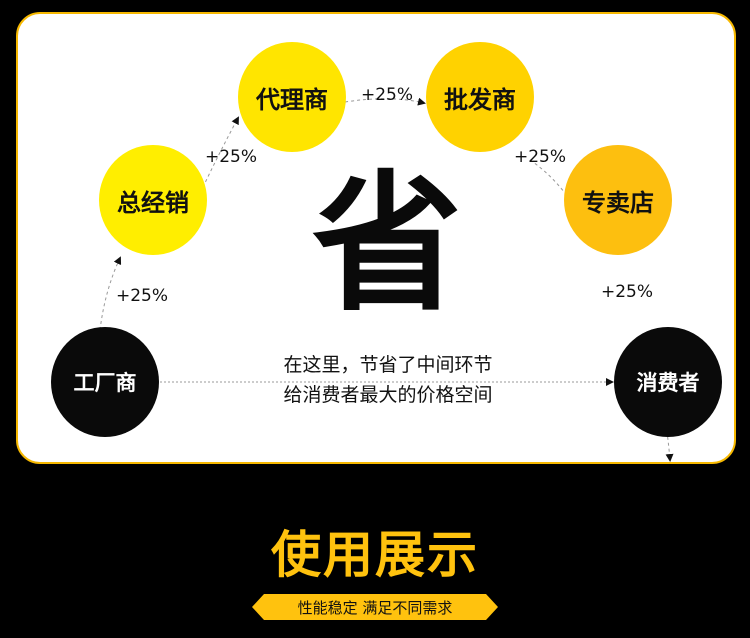 The image size is (750, 638). I want to click on arrow-distributor-agent, so click(213, 168).